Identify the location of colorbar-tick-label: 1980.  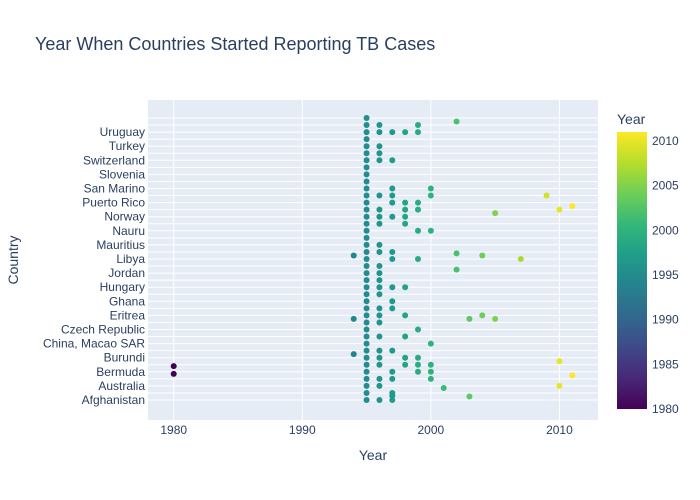
(665, 409).